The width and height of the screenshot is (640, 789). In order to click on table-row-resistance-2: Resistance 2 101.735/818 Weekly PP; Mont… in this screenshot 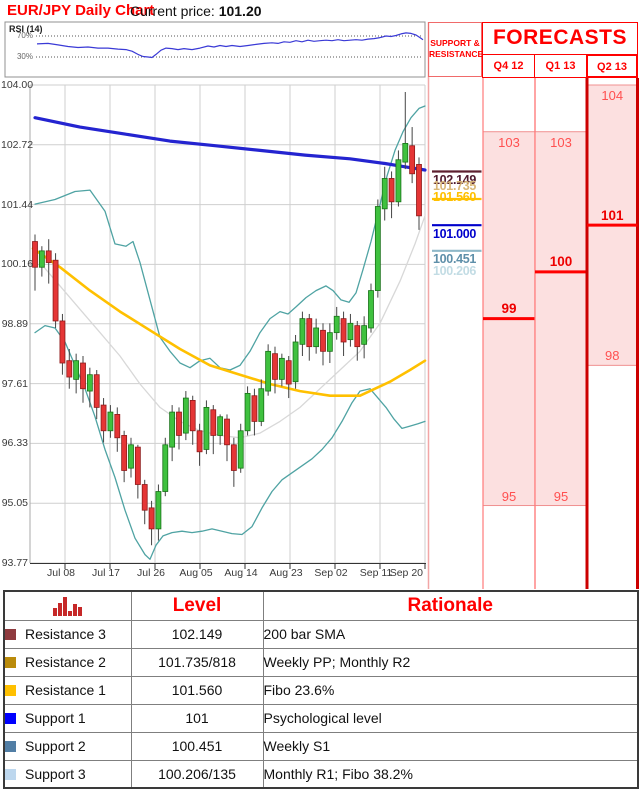, I will do `click(321, 662)`.